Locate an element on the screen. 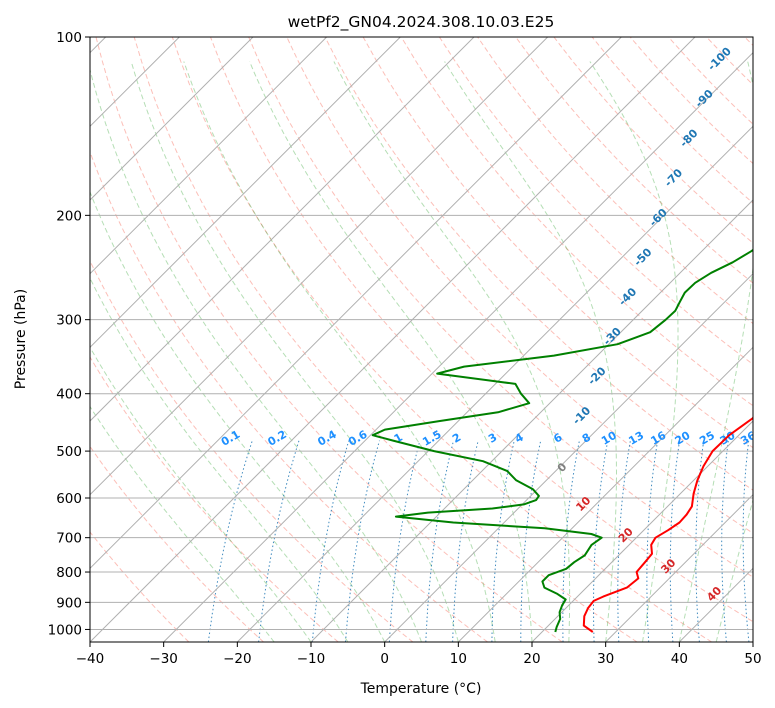 The width and height of the screenshot is (775, 708). x-tick-label: 0 is located at coordinates (384, 659).